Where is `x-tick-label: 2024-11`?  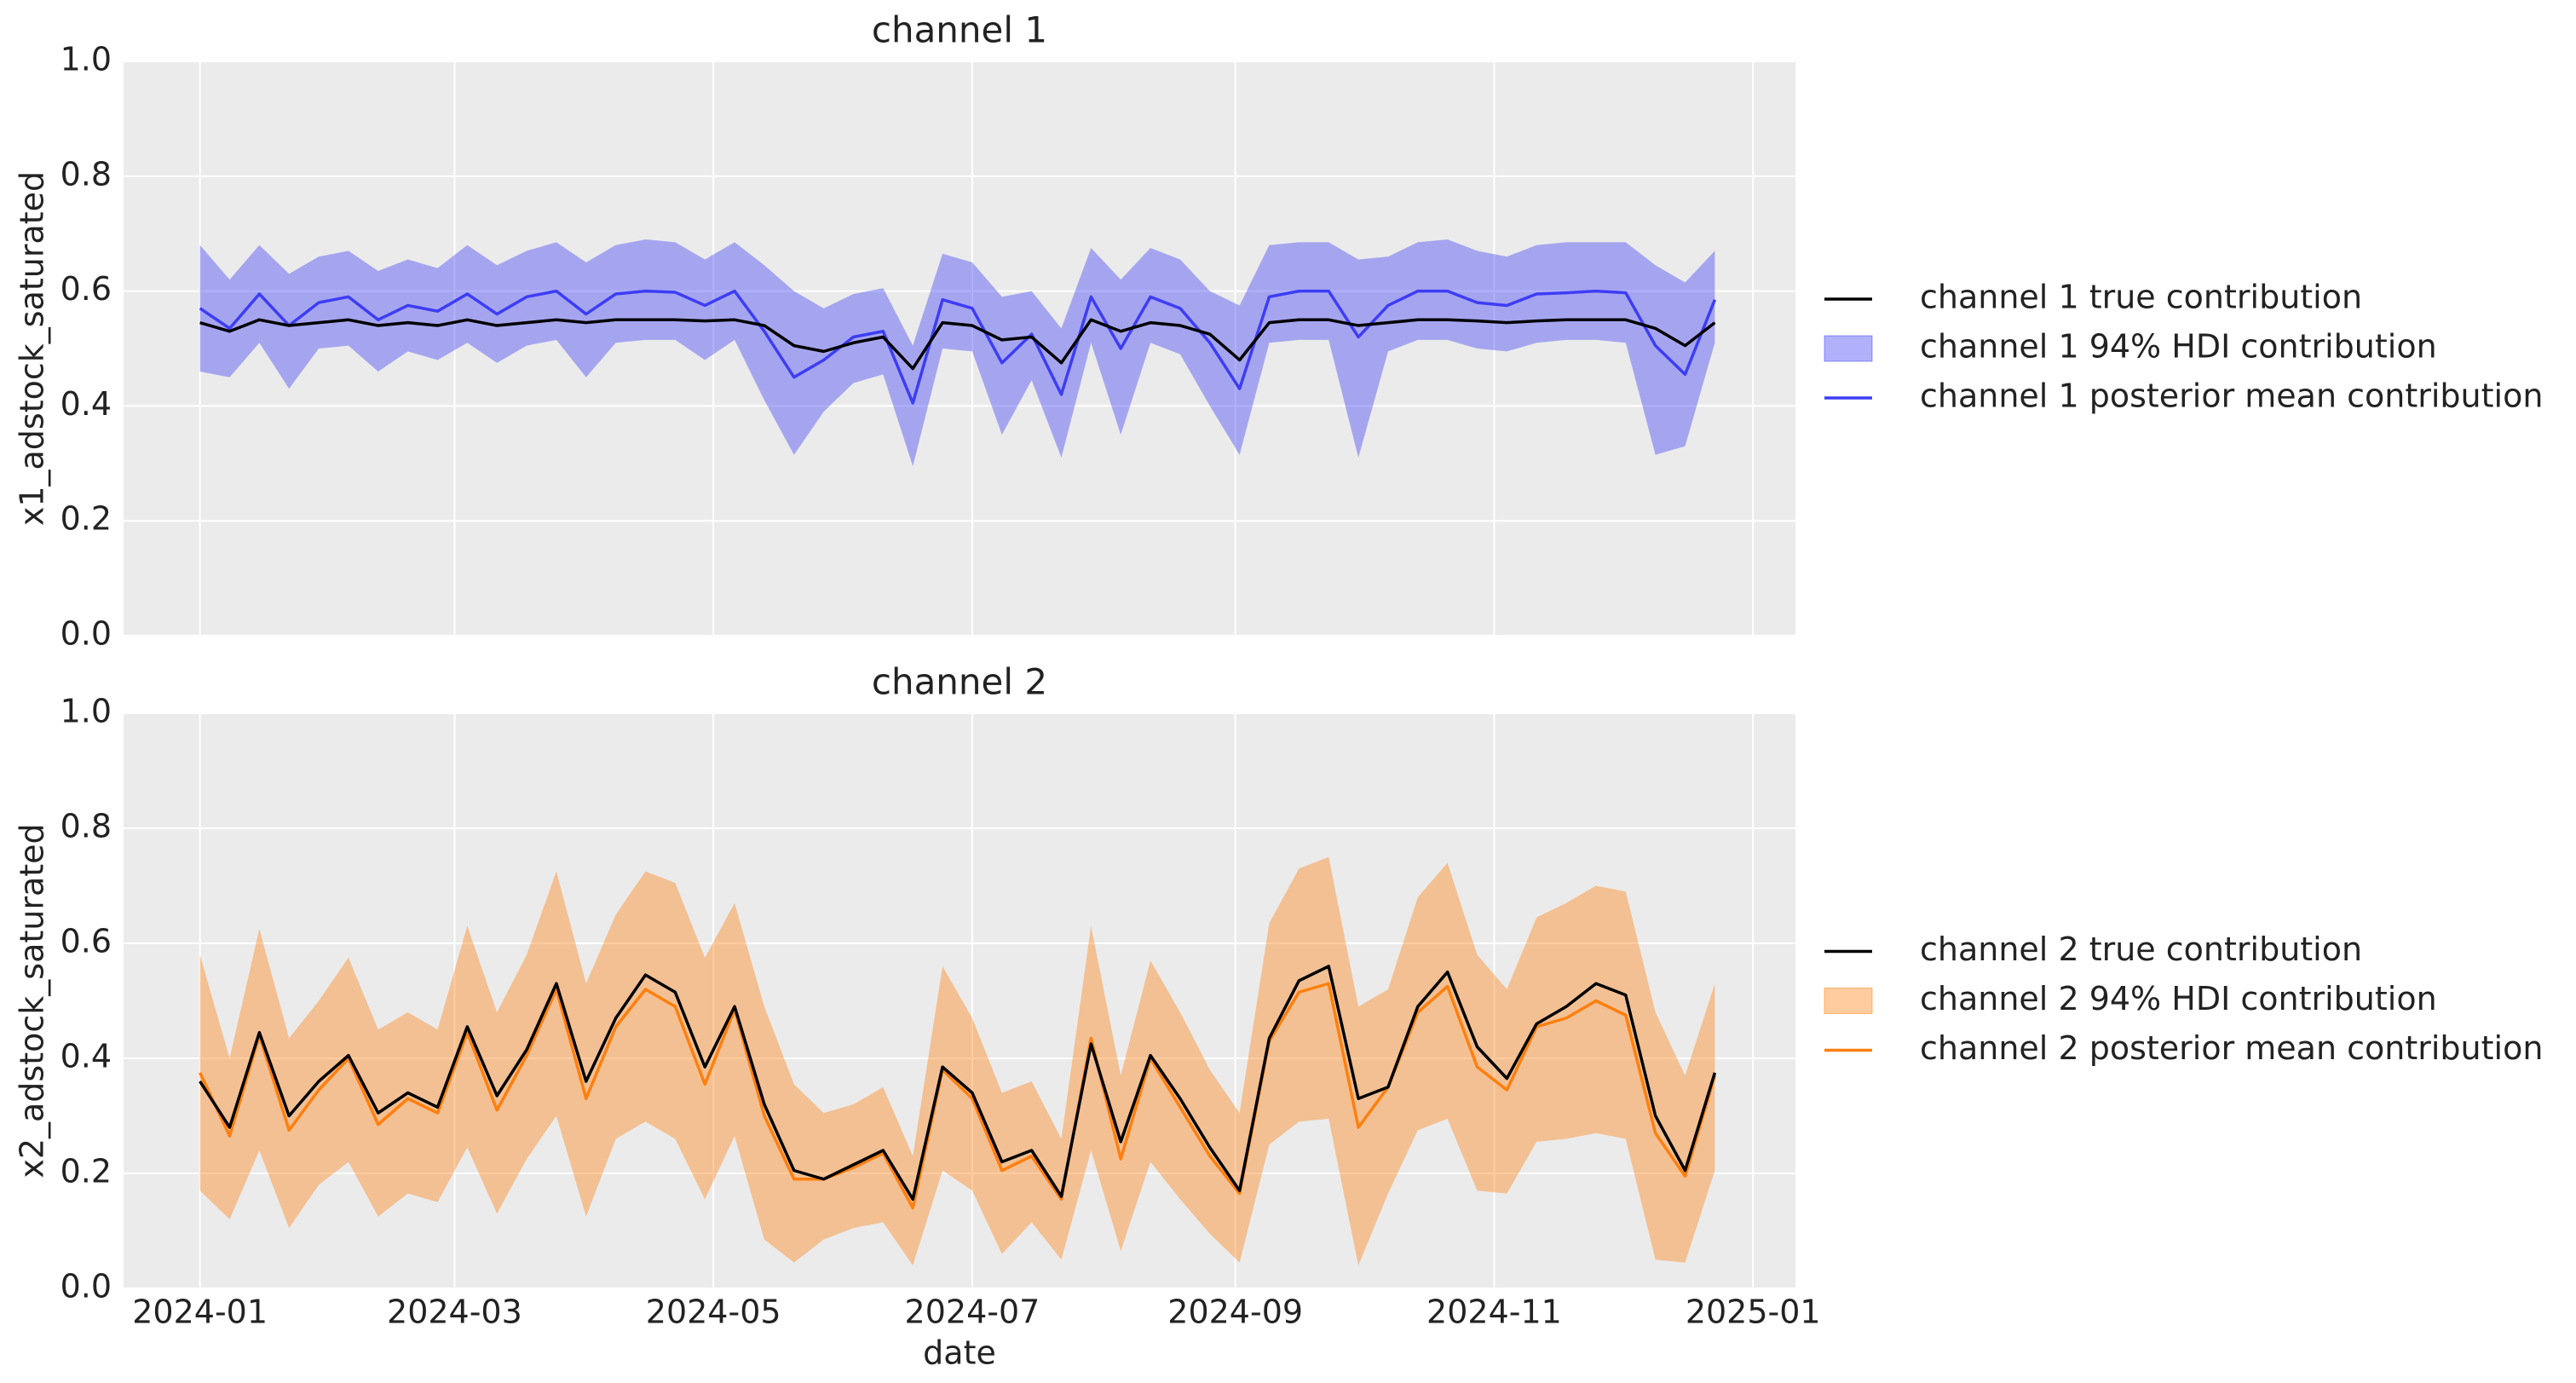 x-tick-label: 2024-11 is located at coordinates (1494, 1312).